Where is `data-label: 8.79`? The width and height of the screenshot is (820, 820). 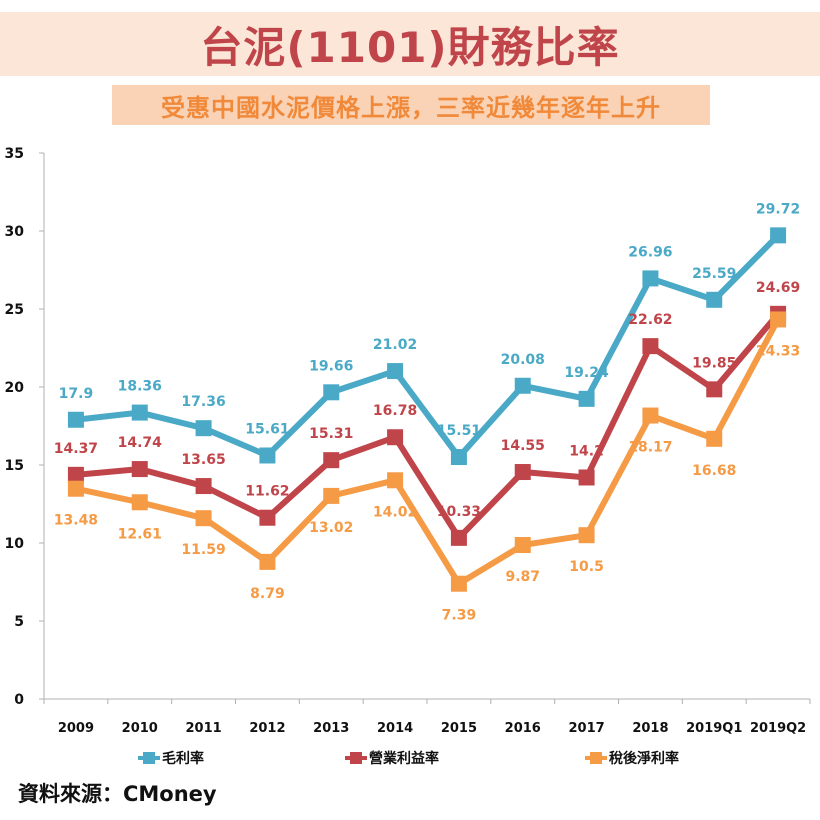 data-label: 8.79 is located at coordinates (267, 594).